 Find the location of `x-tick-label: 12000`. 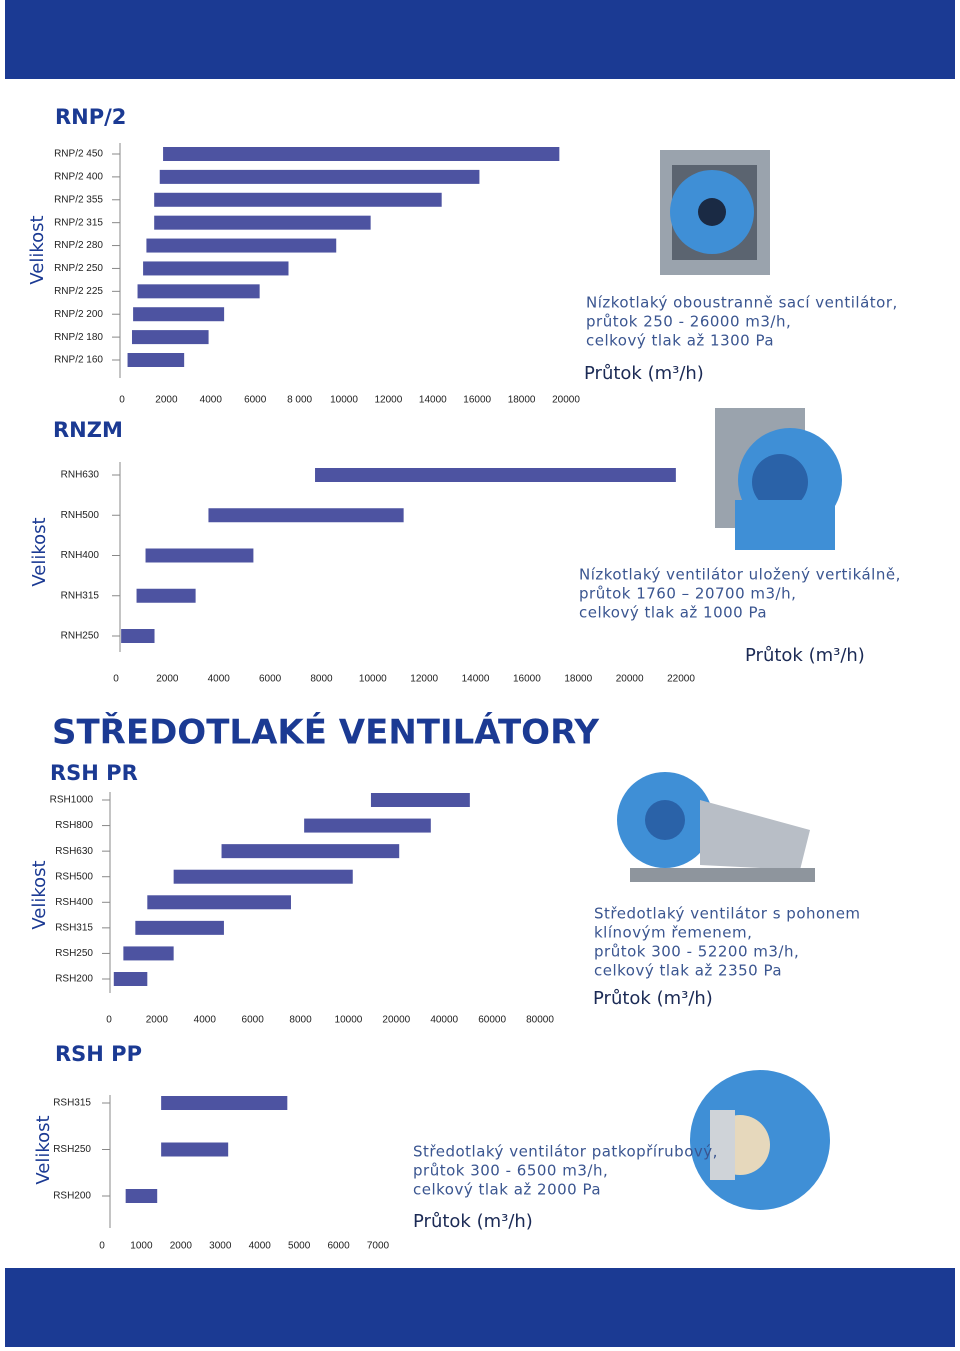

x-tick-label: 12000 is located at coordinates (388, 400).